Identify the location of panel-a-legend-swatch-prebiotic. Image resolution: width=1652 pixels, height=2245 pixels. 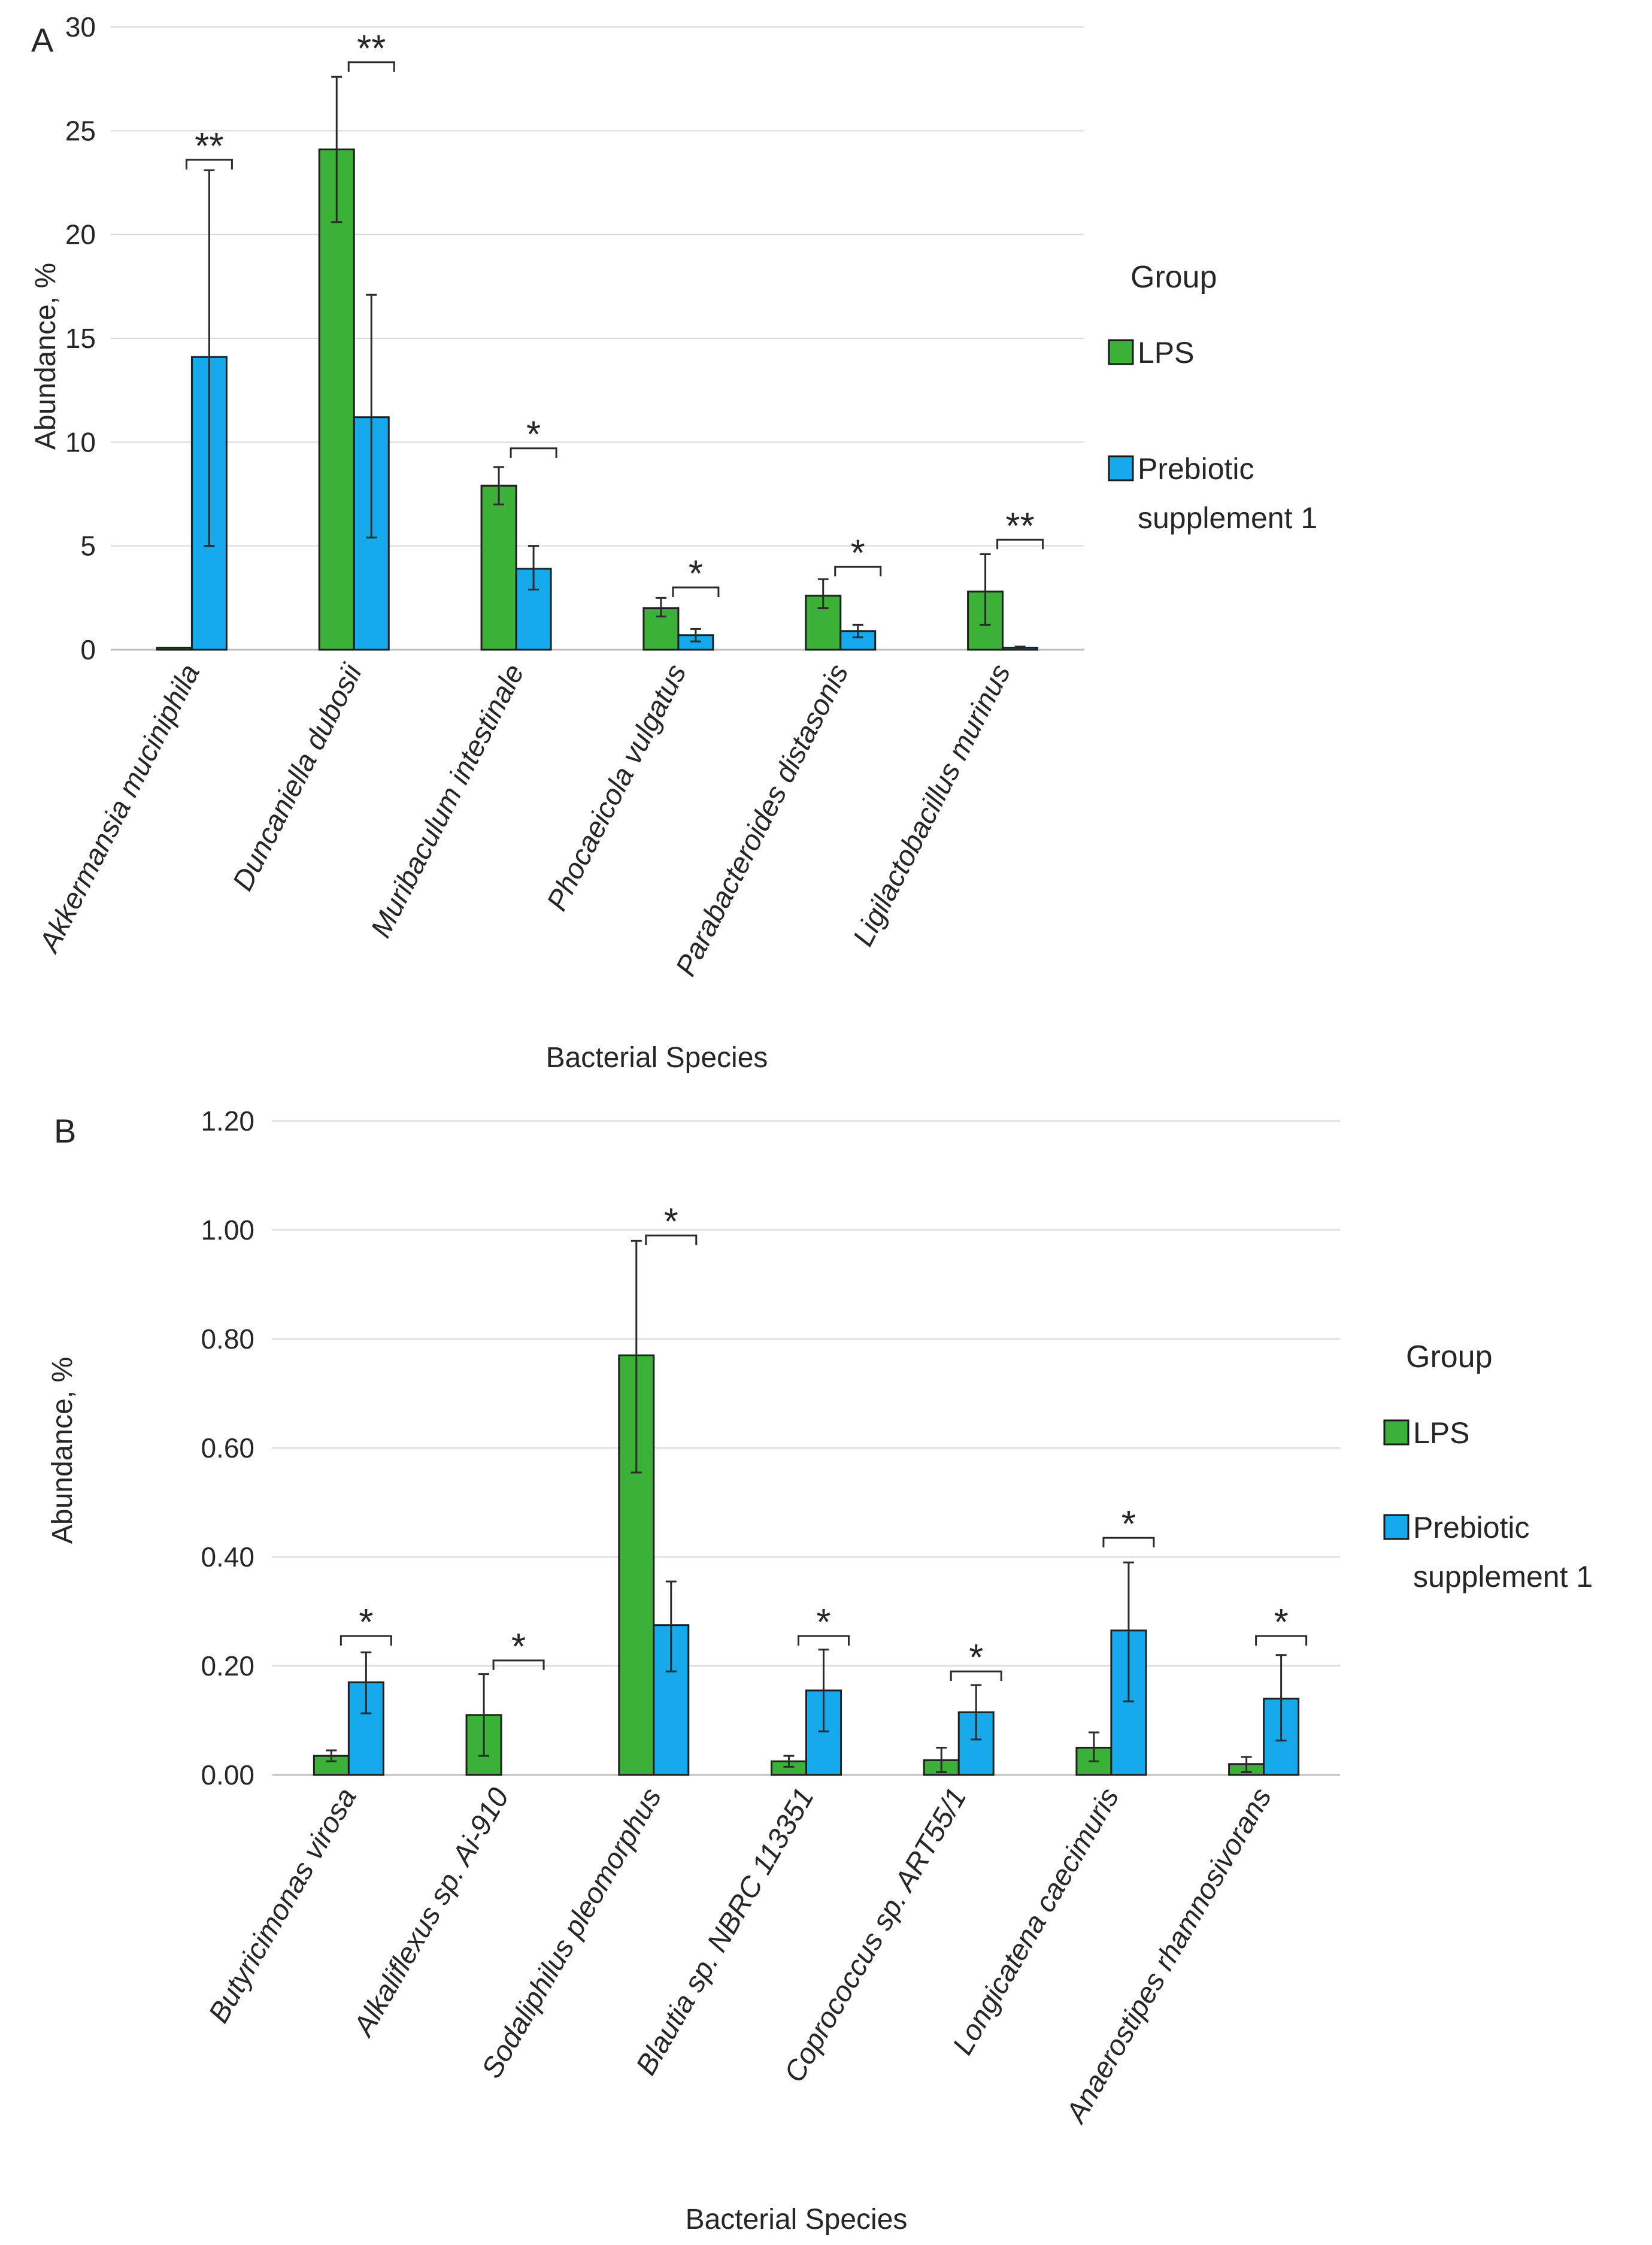
(1121, 468).